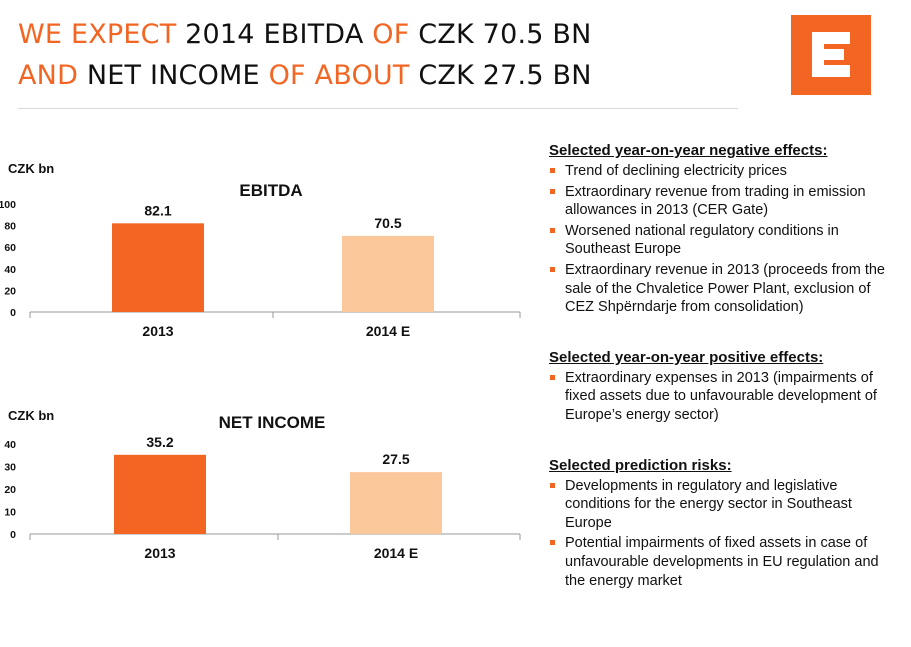 Image resolution: width=911 pixels, height=647 pixels. I want to click on section-heading: Selected prediction risks:, so click(640, 465).